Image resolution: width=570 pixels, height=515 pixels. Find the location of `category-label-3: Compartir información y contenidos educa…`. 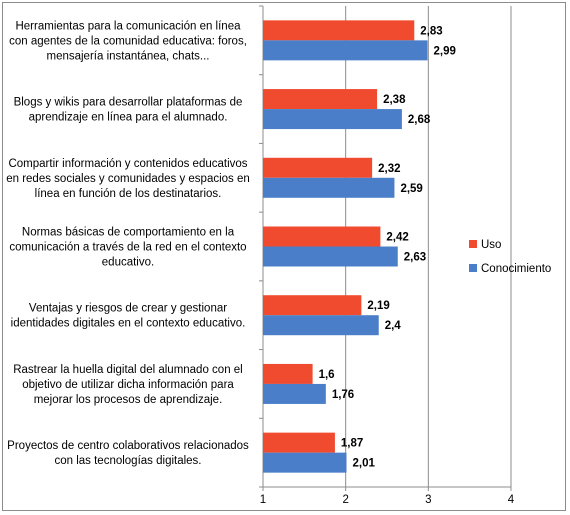

category-label-3: Compartir información y contenidos educa… is located at coordinates (128, 179).